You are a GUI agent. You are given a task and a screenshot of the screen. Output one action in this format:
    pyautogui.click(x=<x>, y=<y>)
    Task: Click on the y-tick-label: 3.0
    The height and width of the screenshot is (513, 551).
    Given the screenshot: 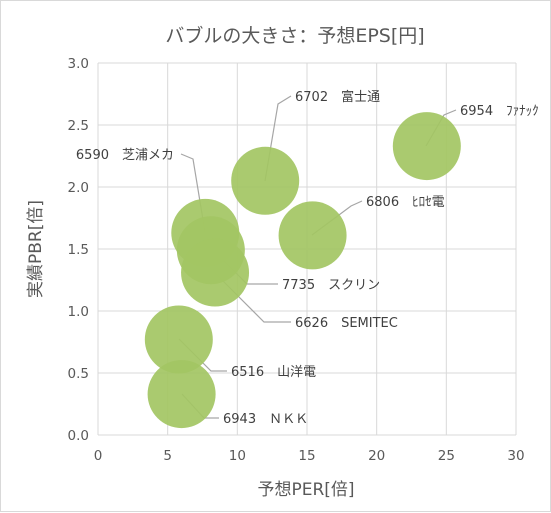 What is the action you would take?
    pyautogui.click(x=78, y=64)
    